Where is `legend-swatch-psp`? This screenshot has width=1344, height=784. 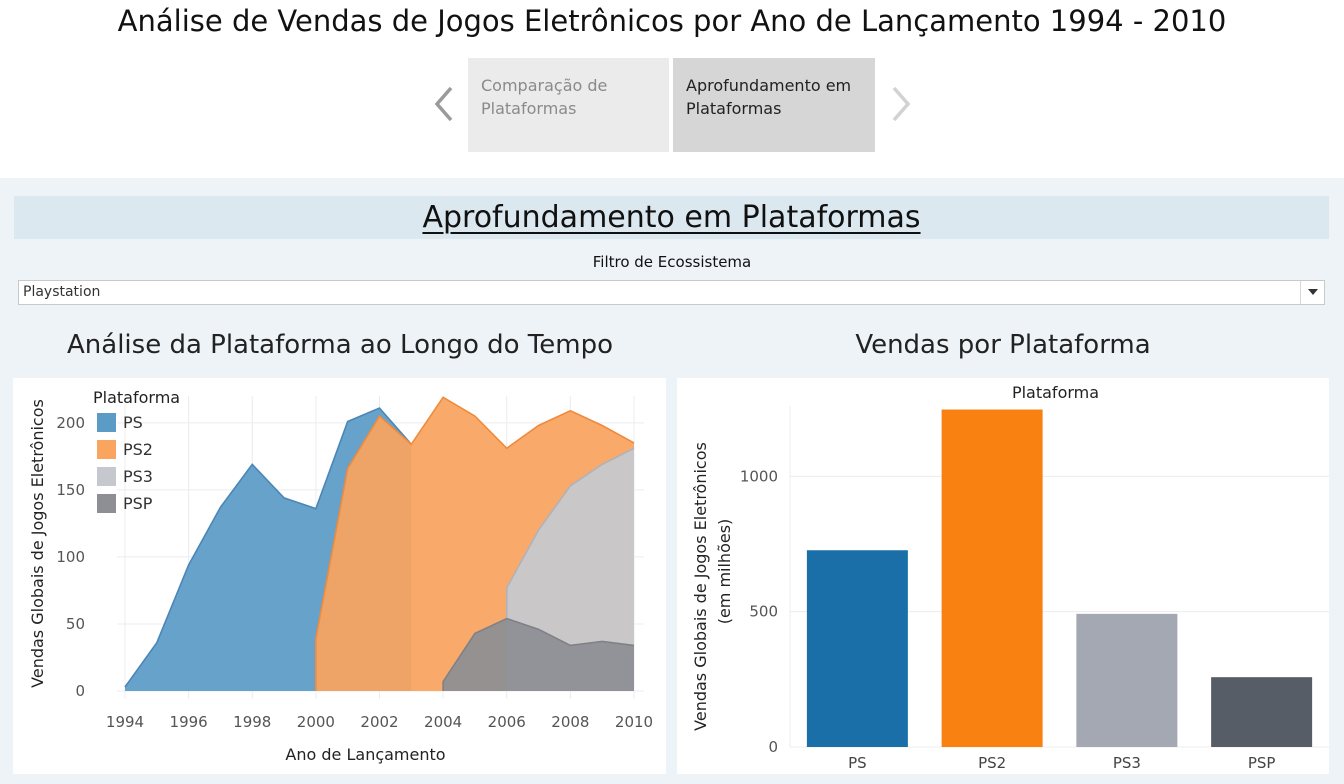
legend-swatch-psp is located at coordinates (106, 503).